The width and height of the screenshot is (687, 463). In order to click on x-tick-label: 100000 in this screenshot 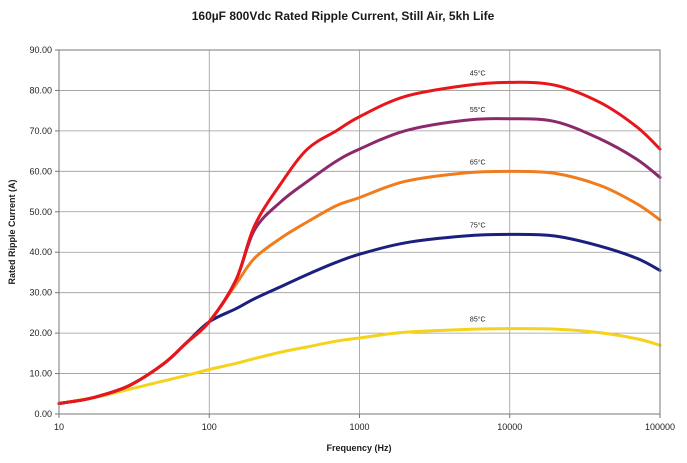, I will do `click(660, 427)`.